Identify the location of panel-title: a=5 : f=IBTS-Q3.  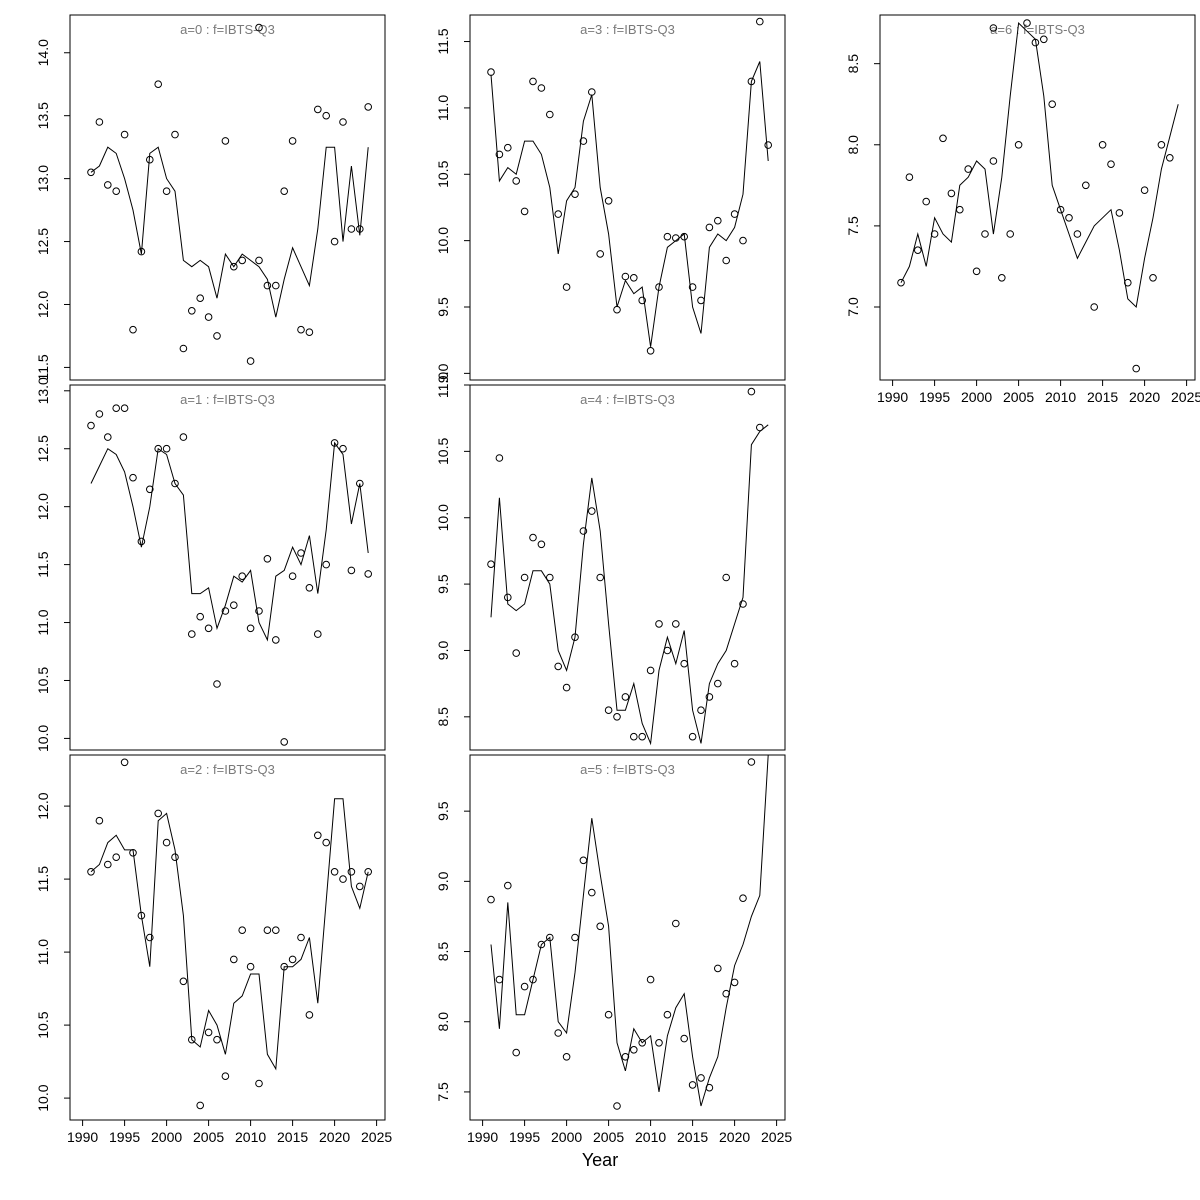
(627, 769).